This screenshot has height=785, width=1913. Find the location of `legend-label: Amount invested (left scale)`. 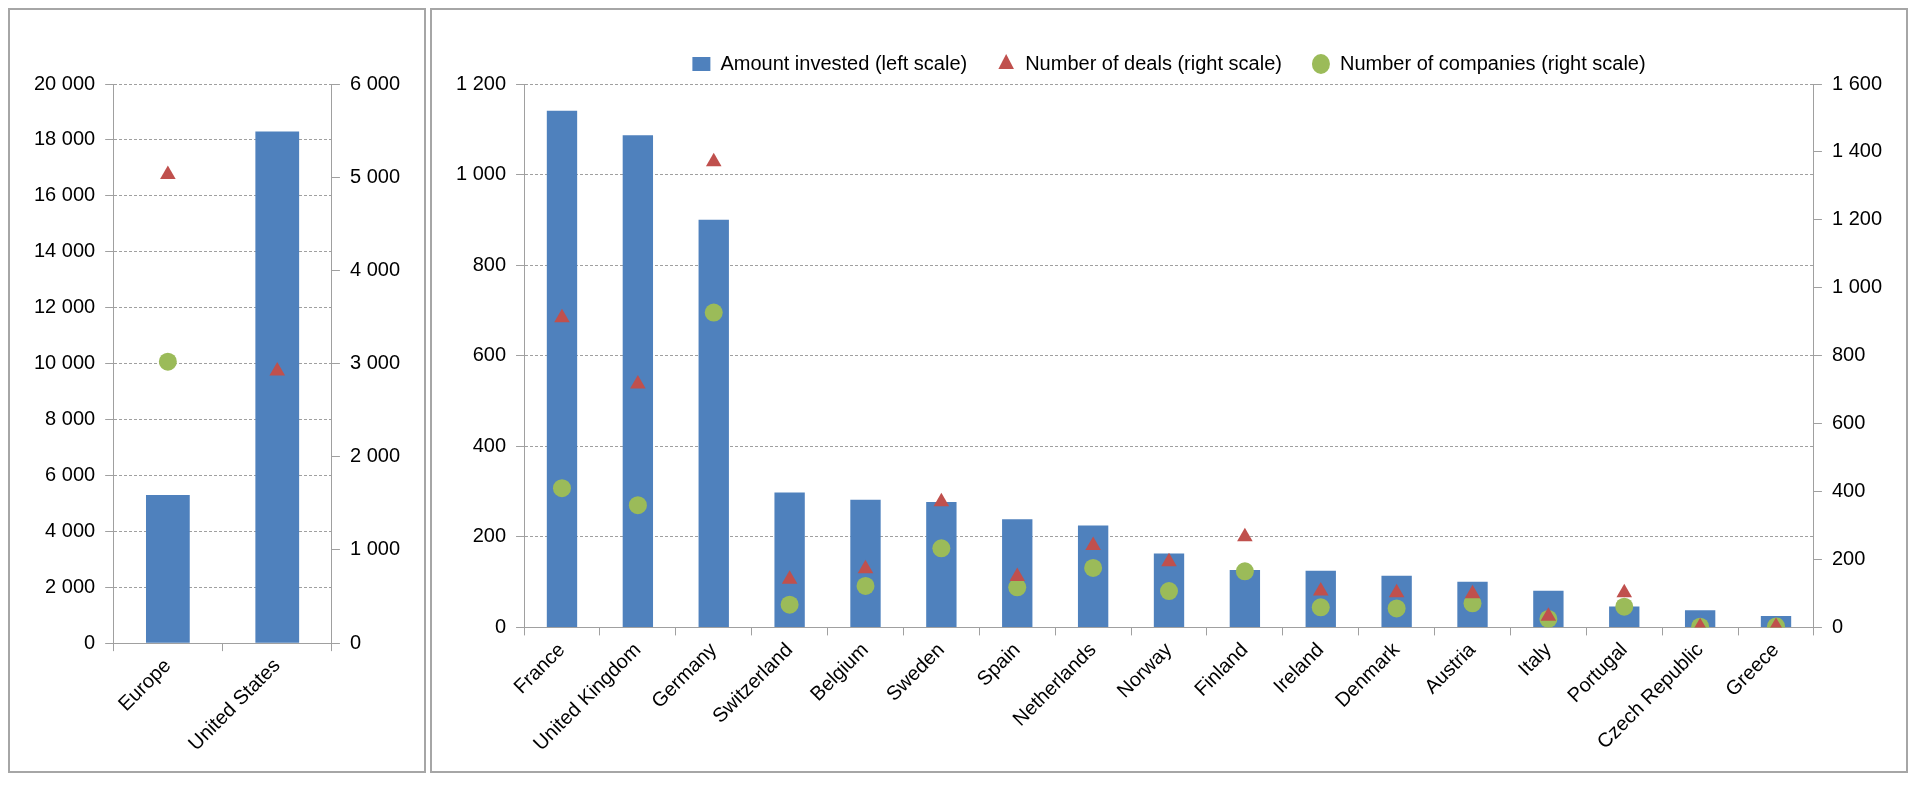

legend-label: Amount invested (left scale) is located at coordinates (844, 62).